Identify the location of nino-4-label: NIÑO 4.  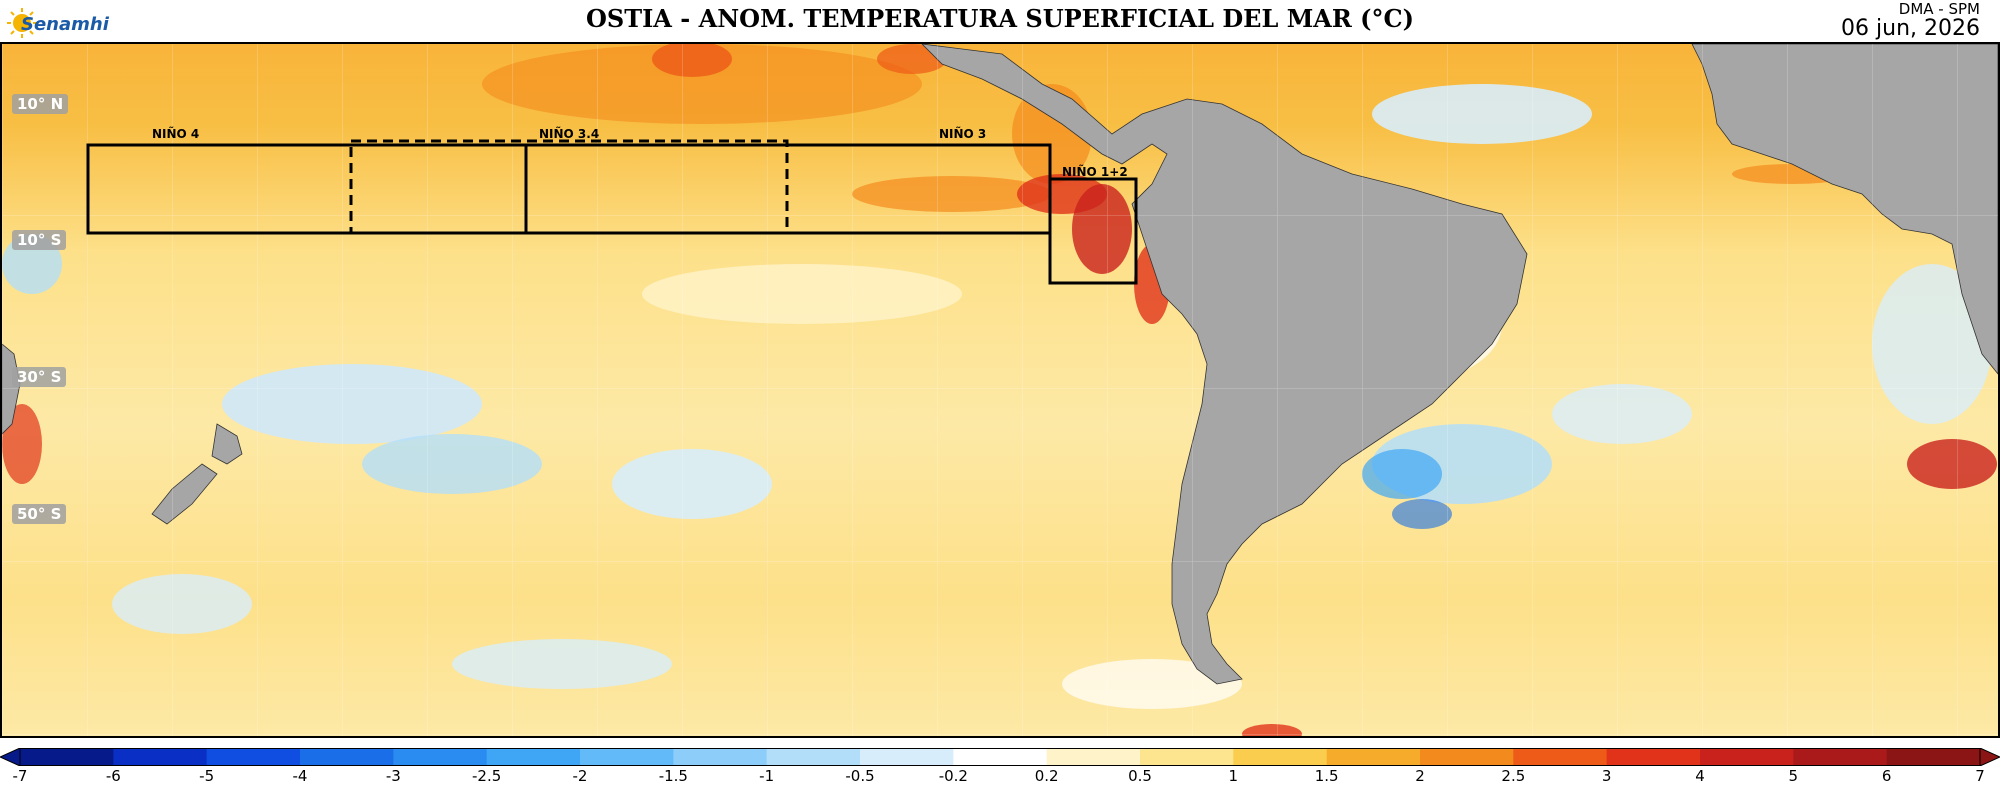
(175, 133).